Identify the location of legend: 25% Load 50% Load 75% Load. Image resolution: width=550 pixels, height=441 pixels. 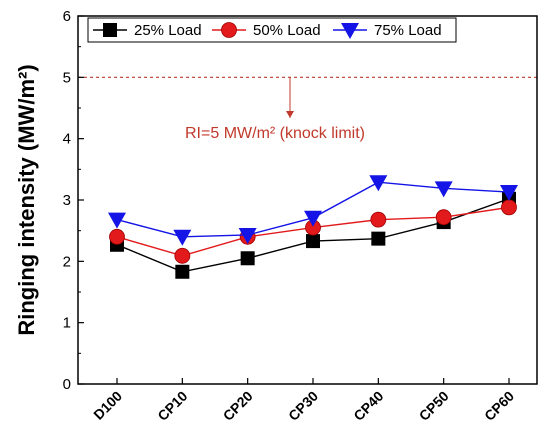
(272, 30).